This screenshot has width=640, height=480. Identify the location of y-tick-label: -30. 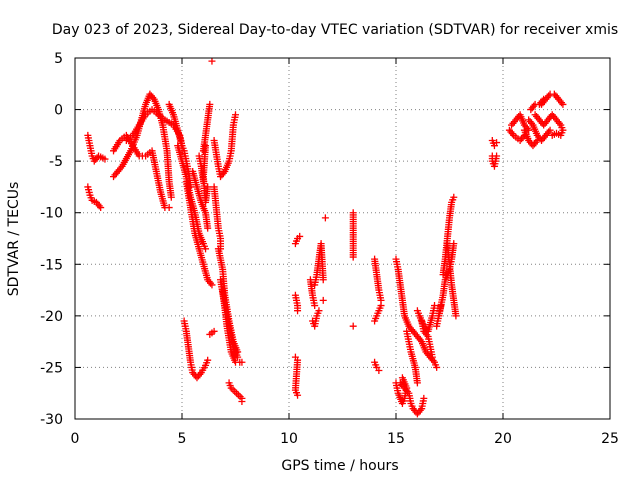
(51, 420).